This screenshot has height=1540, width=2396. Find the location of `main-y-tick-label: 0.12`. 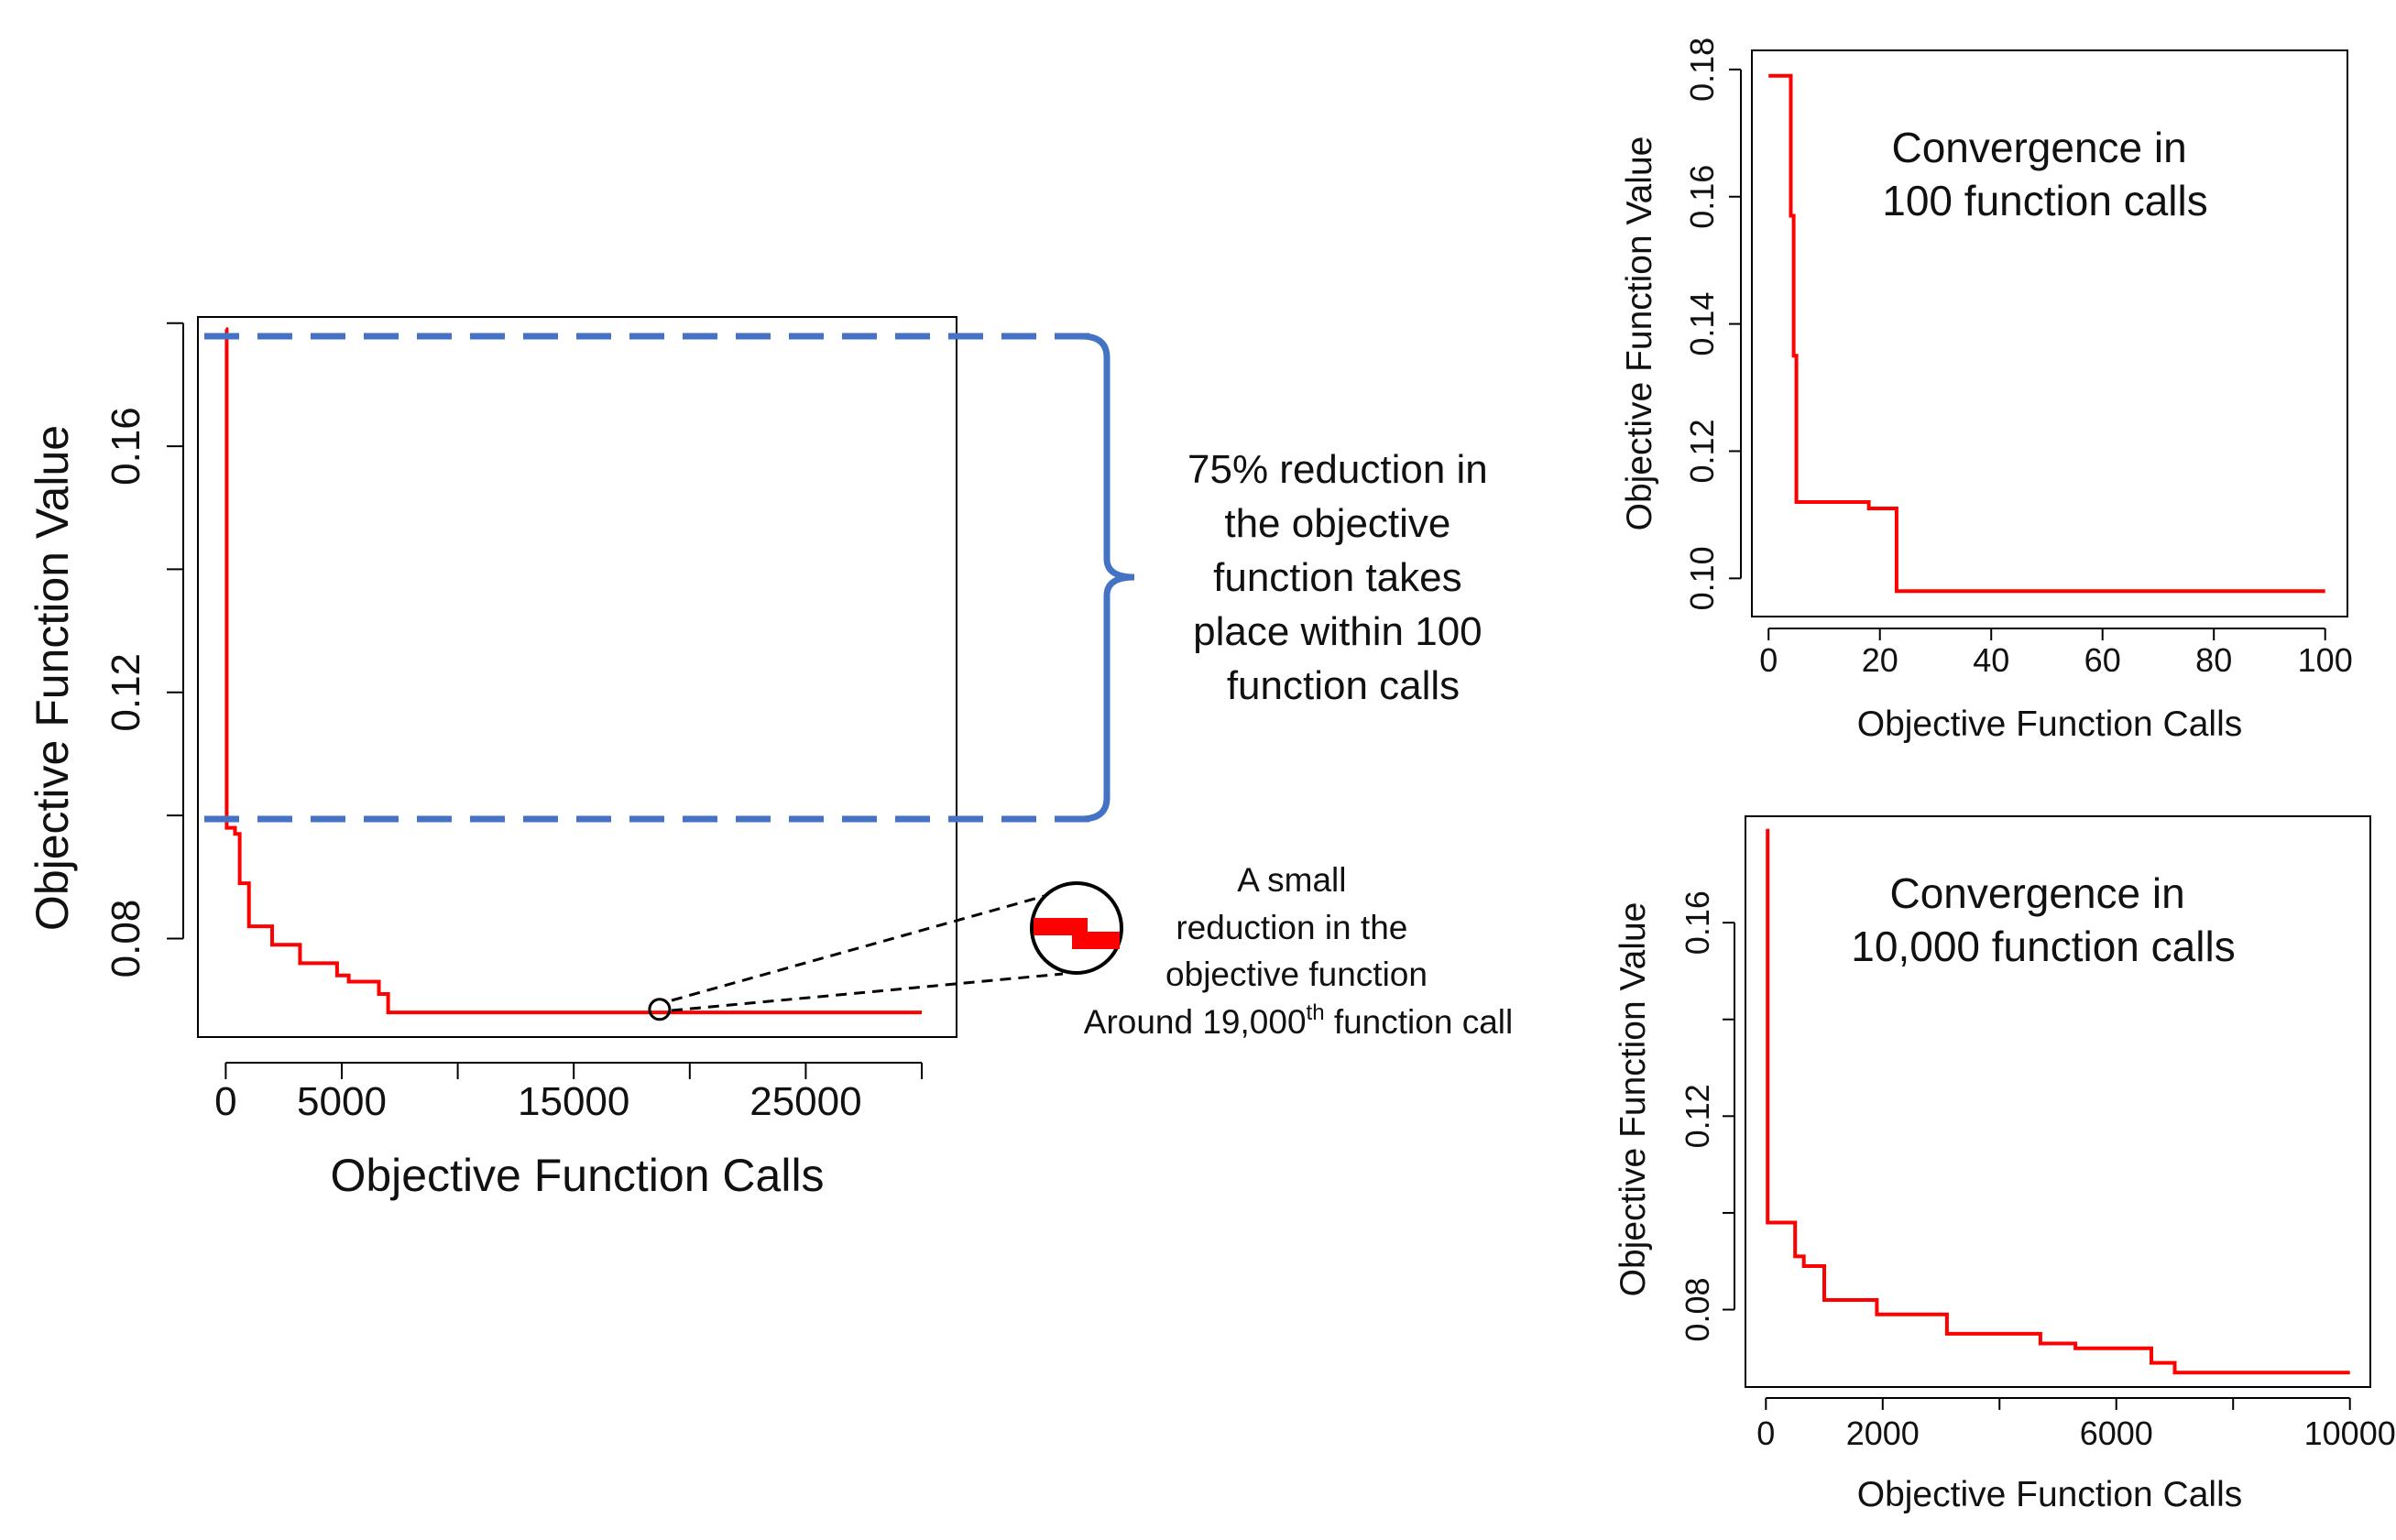

main-y-tick-label: 0.12 is located at coordinates (126, 693).